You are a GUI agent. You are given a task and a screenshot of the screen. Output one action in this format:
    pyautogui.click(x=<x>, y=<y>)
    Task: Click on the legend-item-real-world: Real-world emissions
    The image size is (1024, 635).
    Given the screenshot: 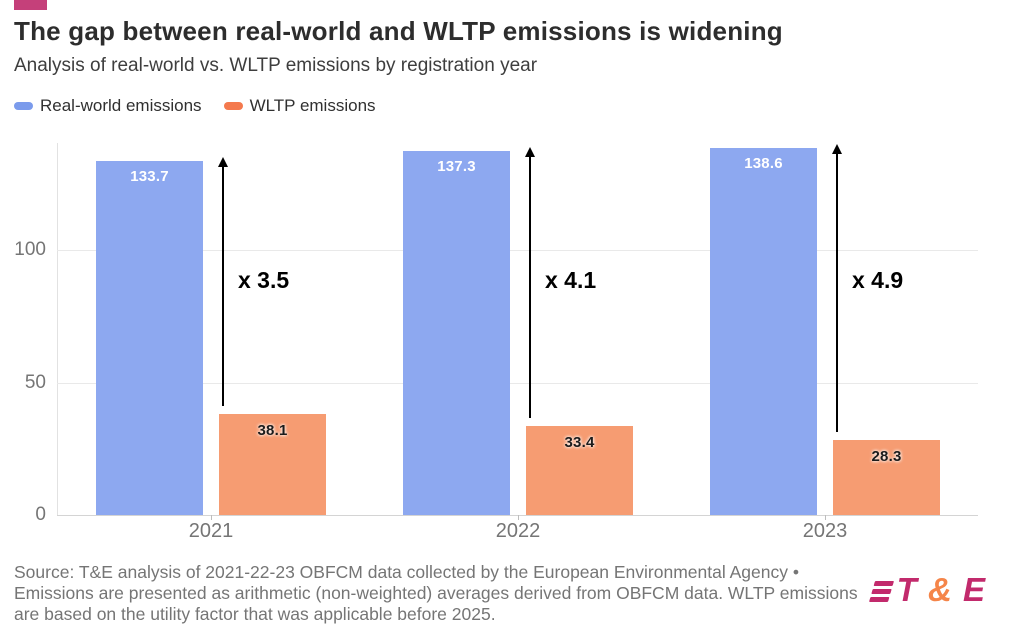 What is the action you would take?
    pyautogui.click(x=108, y=106)
    